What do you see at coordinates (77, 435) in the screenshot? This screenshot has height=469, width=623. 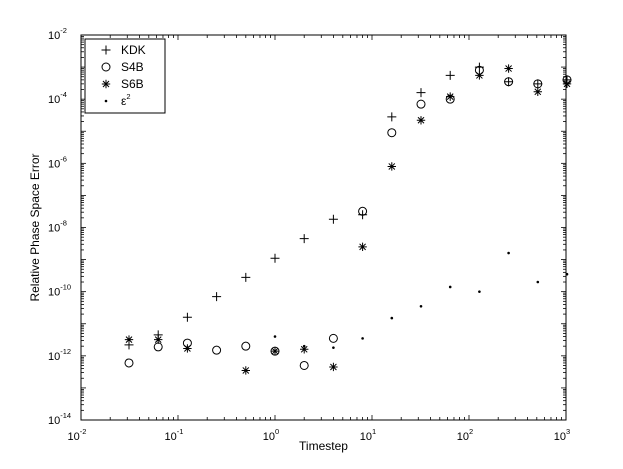 I see `x-tick-label: 10⁻²` at bounding box center [77, 435].